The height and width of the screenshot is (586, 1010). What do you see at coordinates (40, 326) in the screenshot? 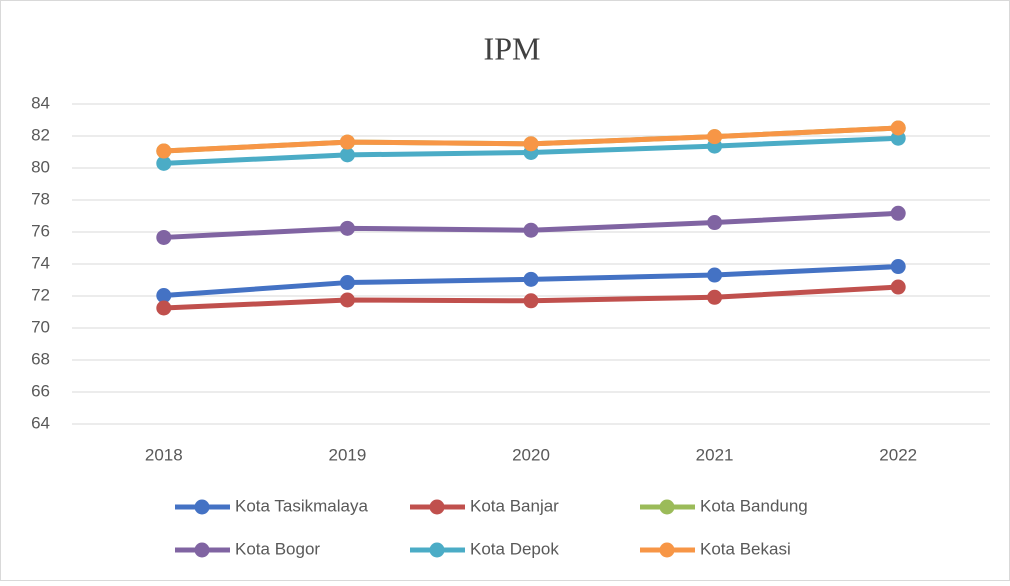
I see `y-tick-label: 70` at bounding box center [40, 326].